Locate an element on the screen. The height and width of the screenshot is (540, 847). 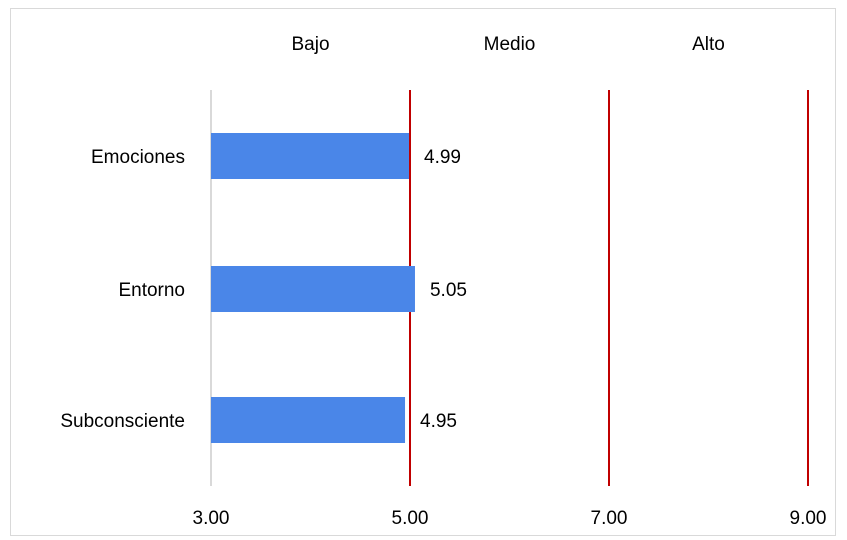
x-tick-label: 3.00 is located at coordinates (211, 518).